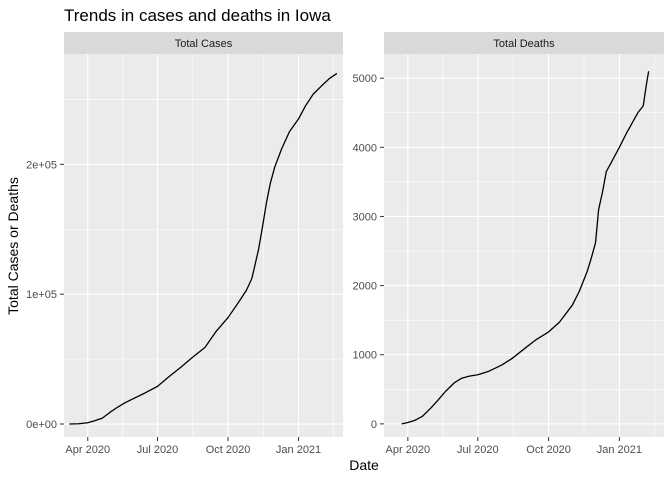  I want to click on panel-strip-label-deaths: Total Deaths, so click(524, 44).